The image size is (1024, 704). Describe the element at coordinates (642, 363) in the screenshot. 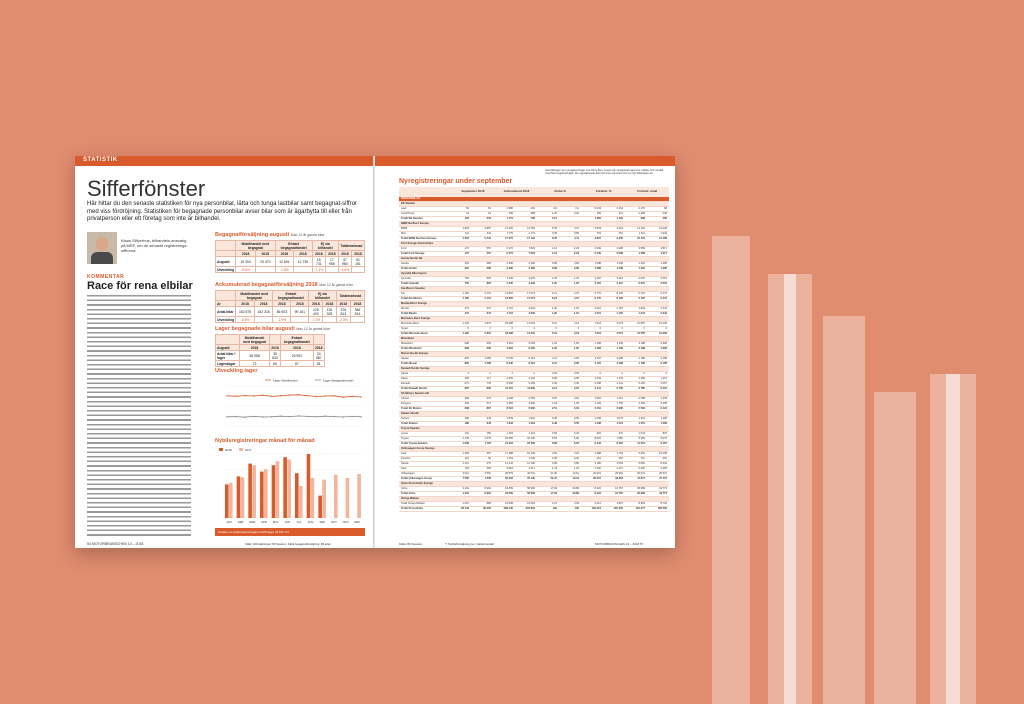

I see `table-cell: 1 186` at that location.